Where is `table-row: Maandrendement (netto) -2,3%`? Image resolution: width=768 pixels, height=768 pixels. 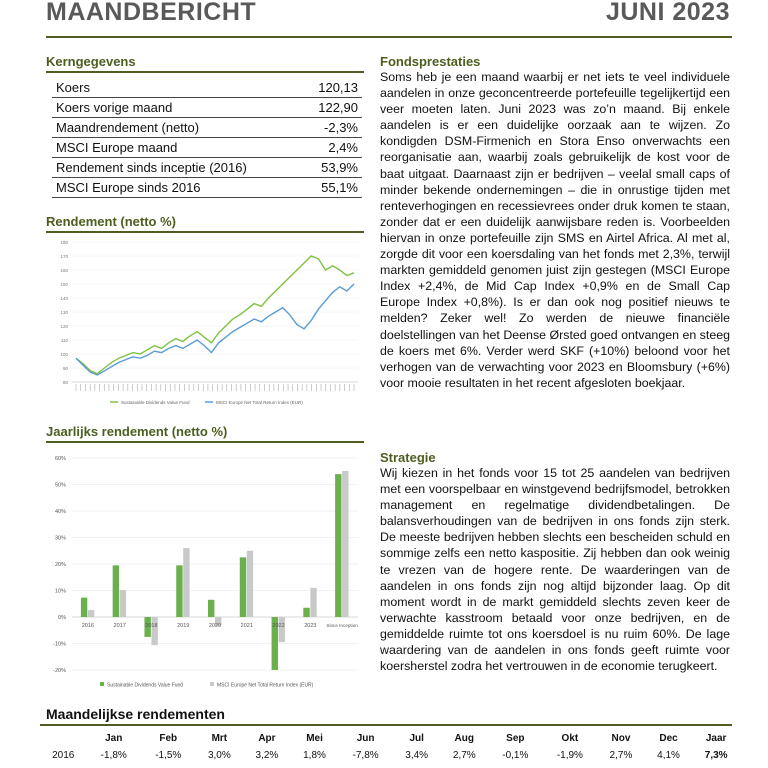 table-row: Maandrendement (netto) -2,3% is located at coordinates (207, 127).